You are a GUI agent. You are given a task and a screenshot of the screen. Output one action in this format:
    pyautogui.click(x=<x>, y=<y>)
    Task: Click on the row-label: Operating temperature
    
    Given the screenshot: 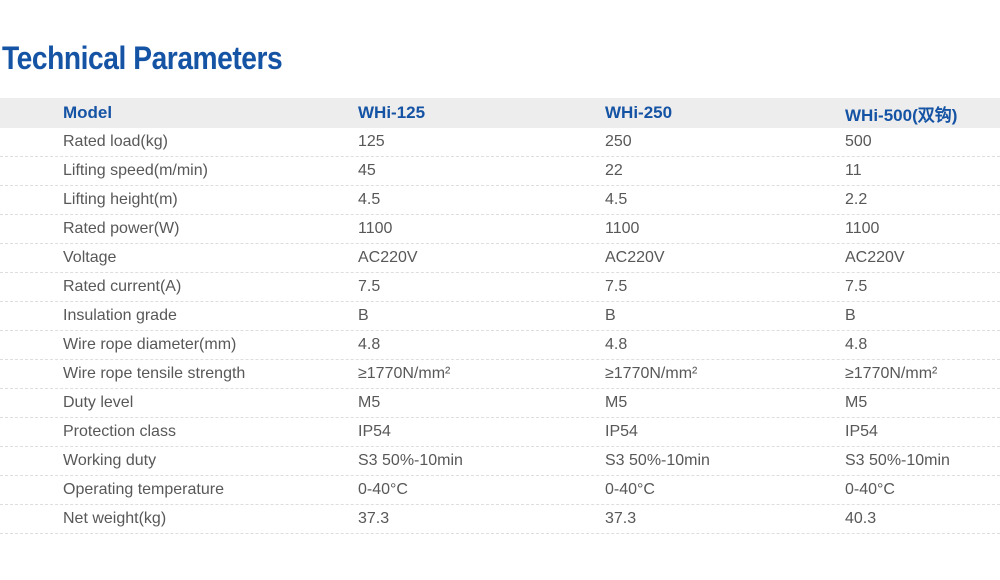 What is the action you would take?
    pyautogui.click(x=143, y=489)
    